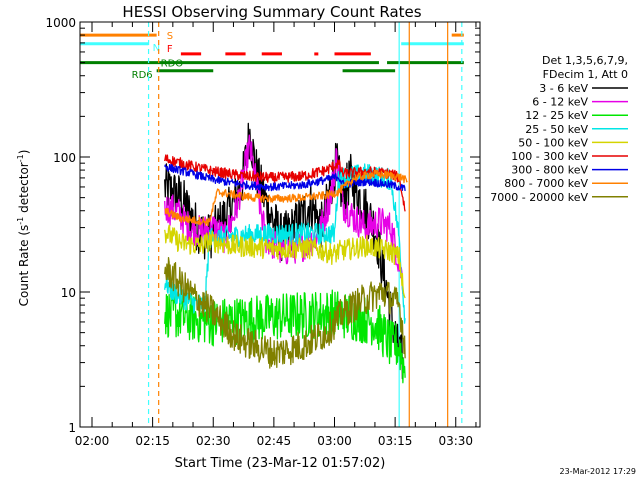 This screenshot has width=640, height=480. What do you see at coordinates (556, 115) in the screenshot?
I see `legend-label-2: 12 - 25 keV` at bounding box center [556, 115].